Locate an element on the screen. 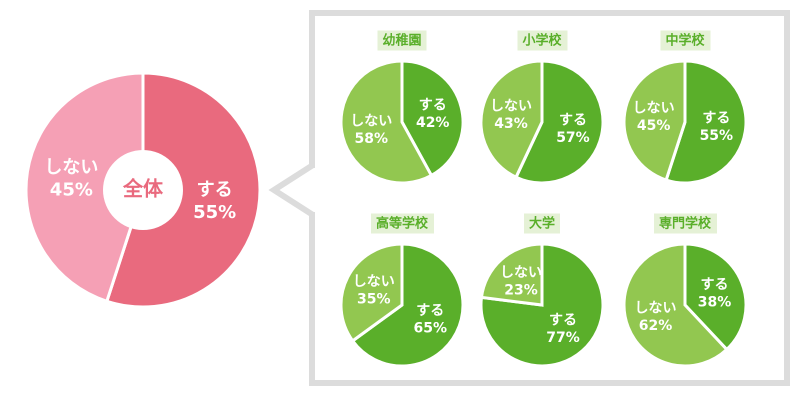 The width and height of the screenshot is (800, 400). value-label: 58% is located at coordinates (372, 139).